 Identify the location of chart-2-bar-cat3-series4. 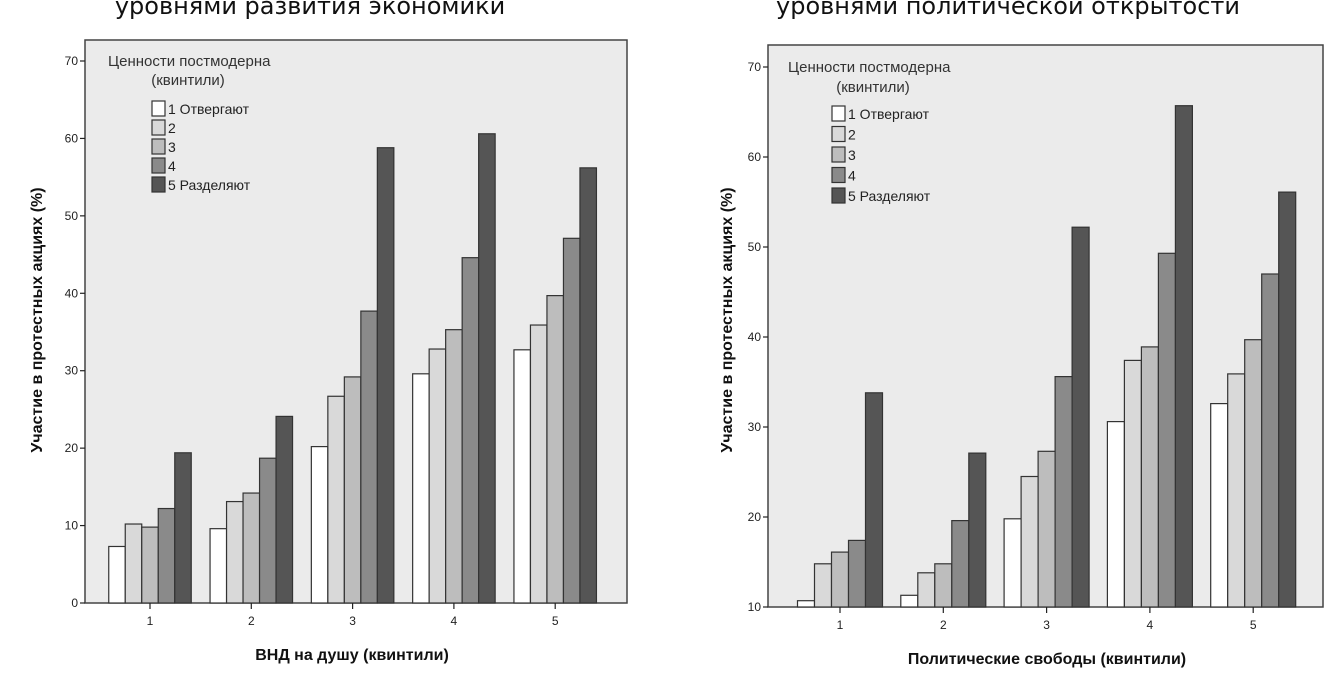
(1063, 492).